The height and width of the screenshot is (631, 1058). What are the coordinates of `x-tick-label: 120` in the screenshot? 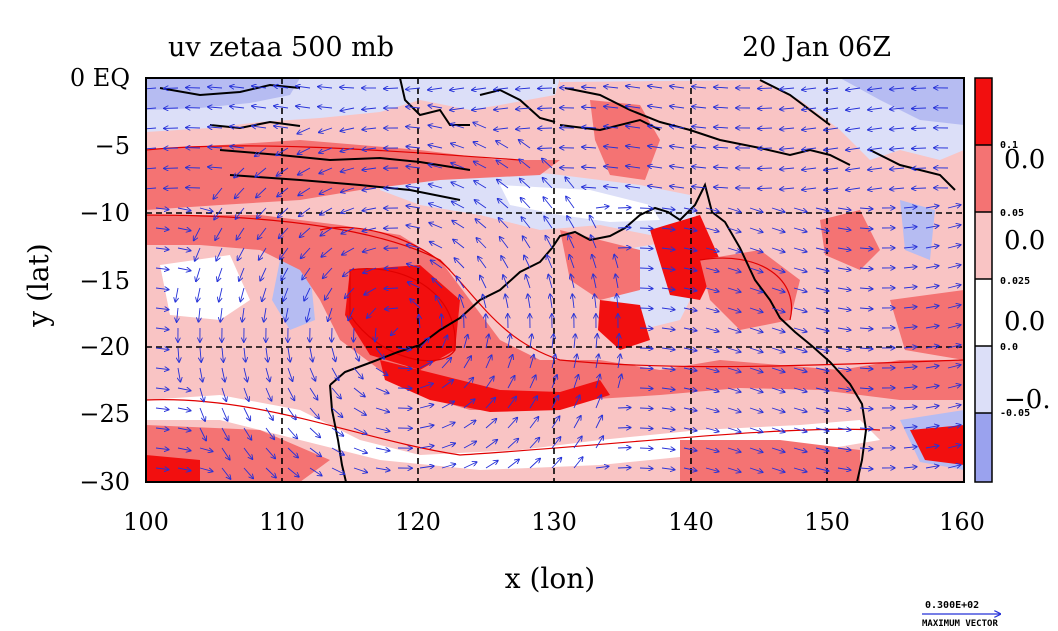 It's located at (418, 522).